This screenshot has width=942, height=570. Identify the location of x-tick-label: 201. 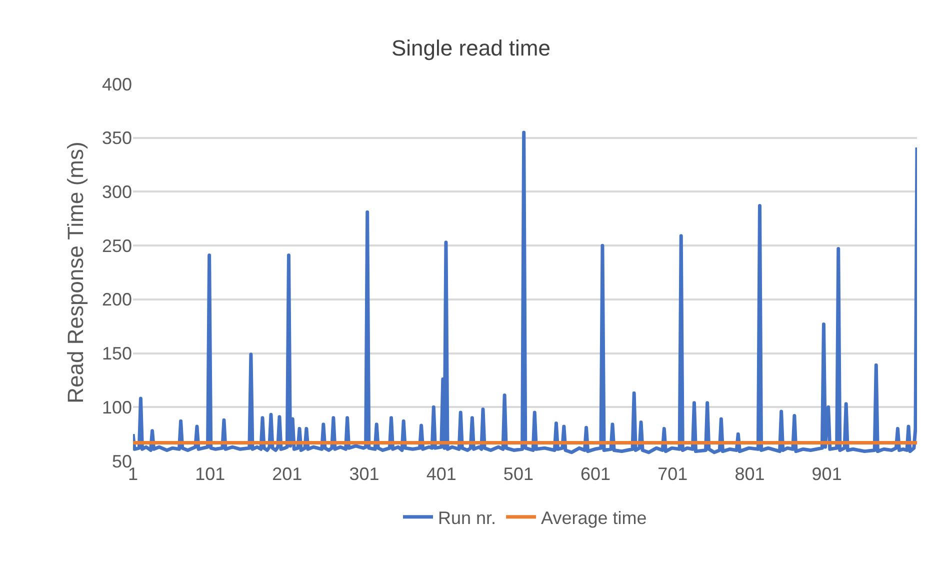
(287, 474).